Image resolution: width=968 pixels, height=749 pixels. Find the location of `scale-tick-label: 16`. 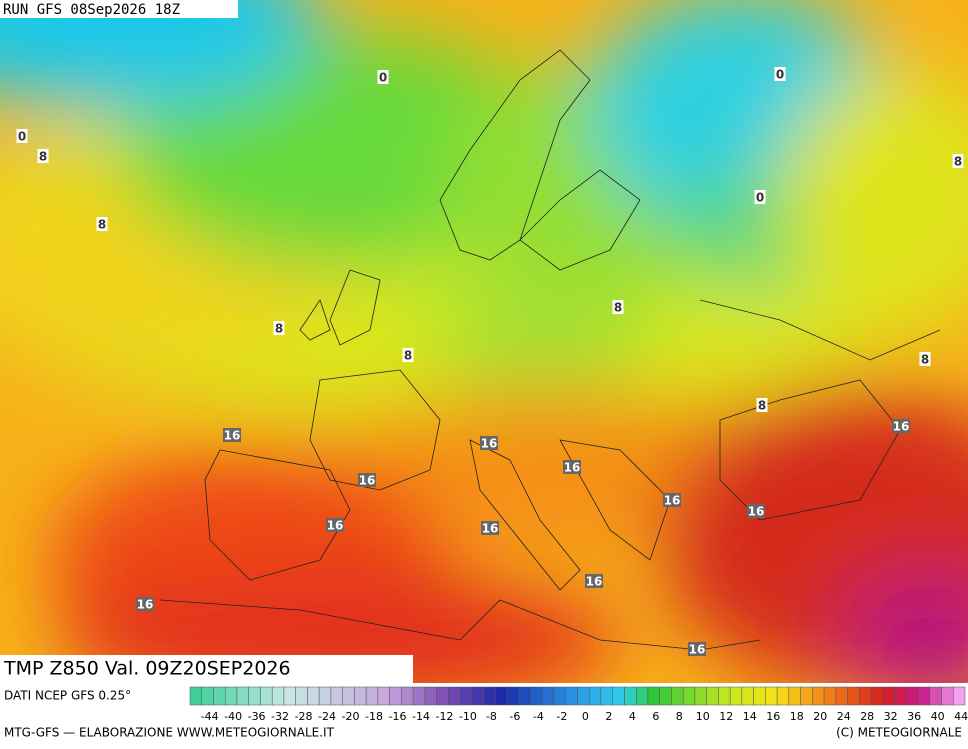

scale-tick-label: 16 is located at coordinates (773, 716).